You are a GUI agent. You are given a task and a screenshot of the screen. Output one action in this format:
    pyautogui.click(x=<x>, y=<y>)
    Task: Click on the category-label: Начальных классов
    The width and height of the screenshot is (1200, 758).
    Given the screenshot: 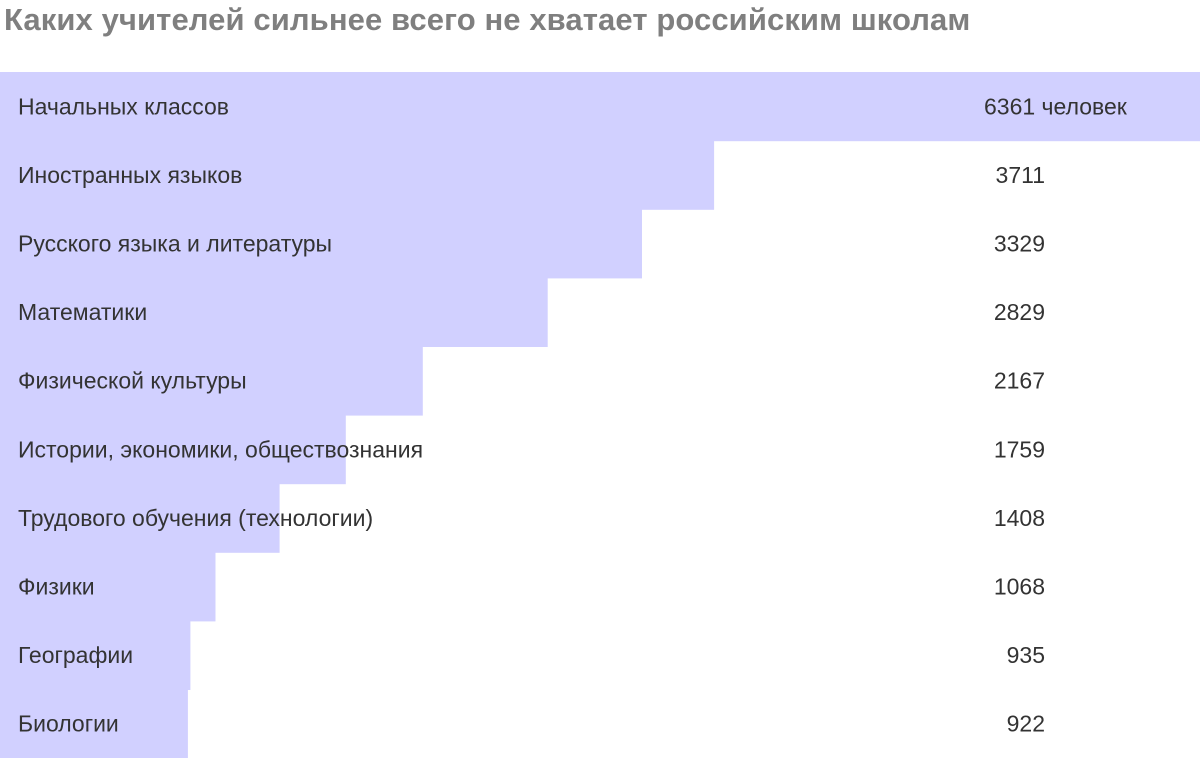 What is the action you would take?
    pyautogui.click(x=123, y=106)
    